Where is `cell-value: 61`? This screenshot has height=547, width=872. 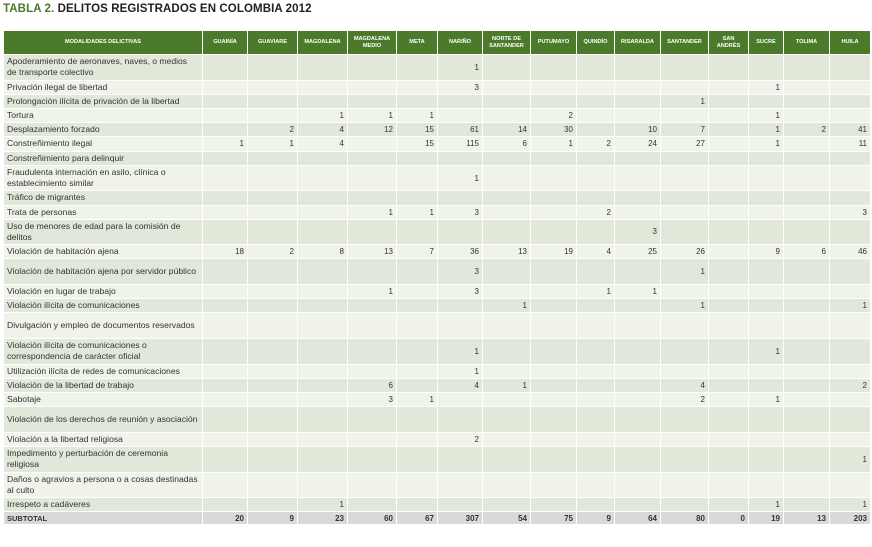 cell-value: 61 is located at coordinates (460, 130).